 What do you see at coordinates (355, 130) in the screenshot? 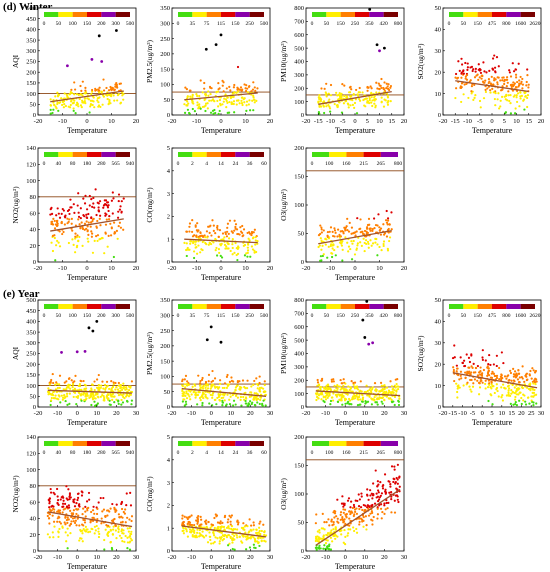
I see `x-axis-label: Temperature` at bounding box center [355, 130].